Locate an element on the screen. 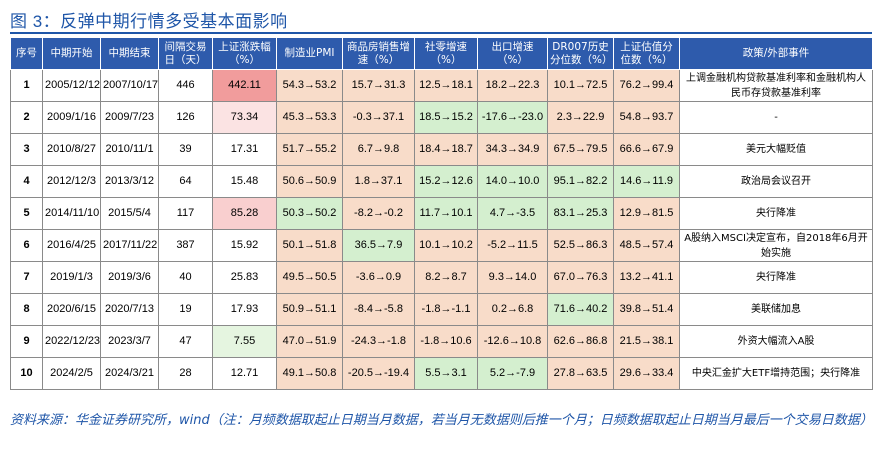 This screenshot has width=881, height=467. end-date: 2024/3/21 is located at coordinates (129, 373).